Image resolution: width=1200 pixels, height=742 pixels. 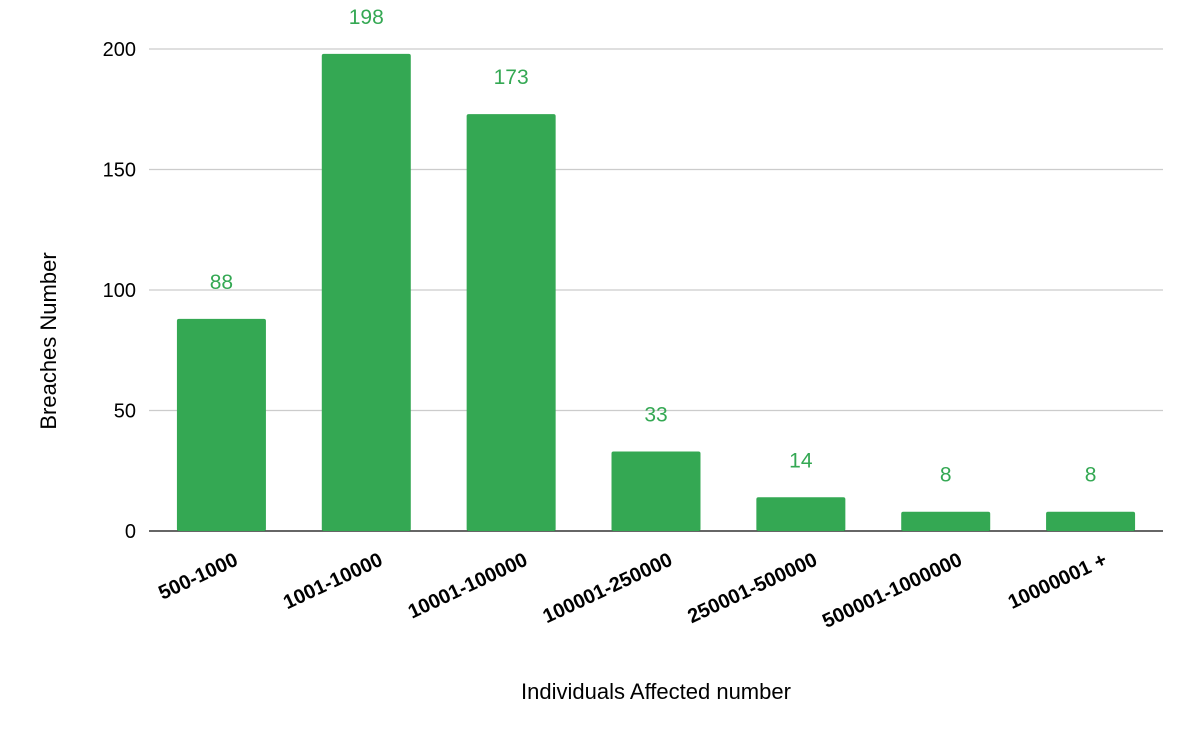 I want to click on x-tick-label: 100001-250000, so click(x=608, y=588).